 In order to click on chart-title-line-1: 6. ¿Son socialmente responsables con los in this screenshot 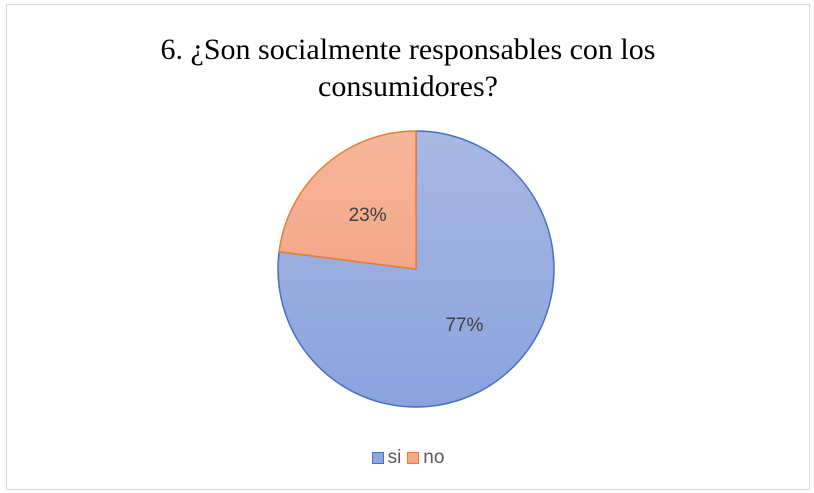, I will do `click(408, 49)`.